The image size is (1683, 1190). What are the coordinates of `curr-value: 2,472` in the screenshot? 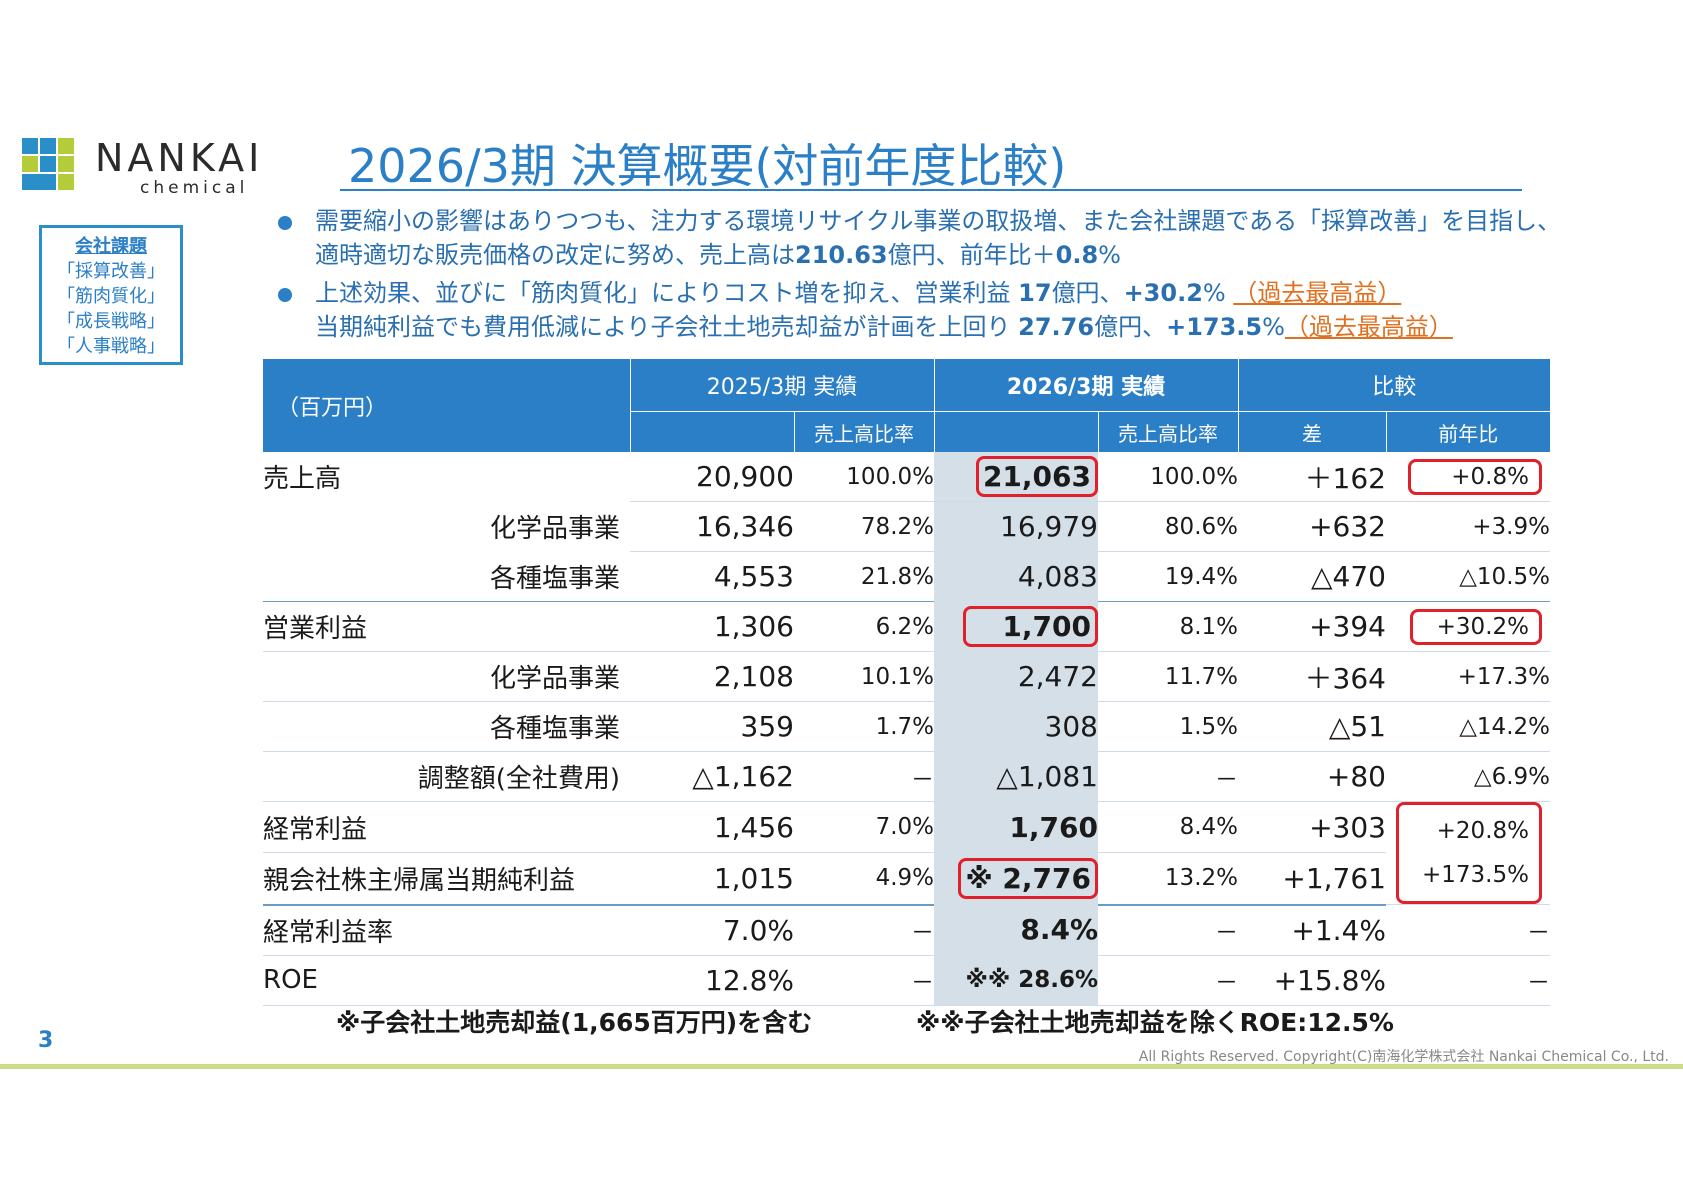 It's located at (1016, 676).